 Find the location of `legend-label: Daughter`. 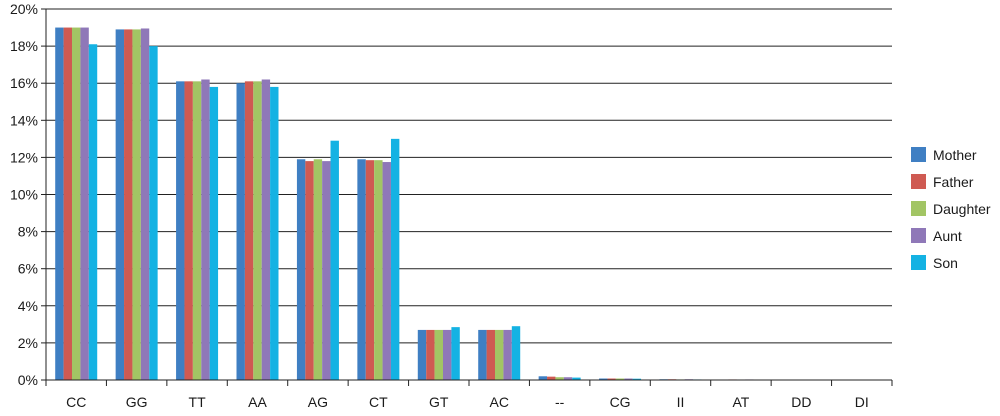

legend-label: Daughter is located at coordinates (962, 209).